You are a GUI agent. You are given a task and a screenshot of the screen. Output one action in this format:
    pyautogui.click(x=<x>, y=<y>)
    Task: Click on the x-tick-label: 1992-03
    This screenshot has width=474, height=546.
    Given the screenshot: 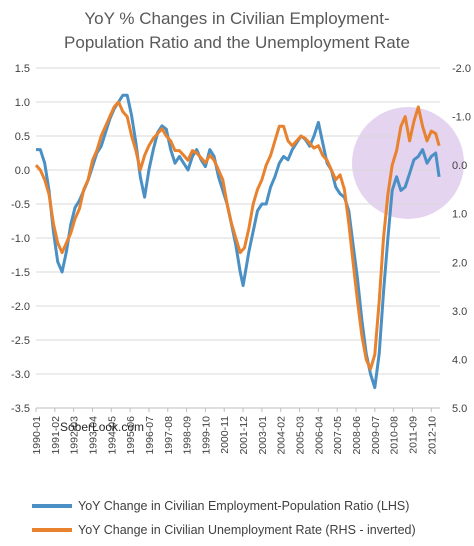 What is the action you would take?
    pyautogui.click(x=75, y=435)
    